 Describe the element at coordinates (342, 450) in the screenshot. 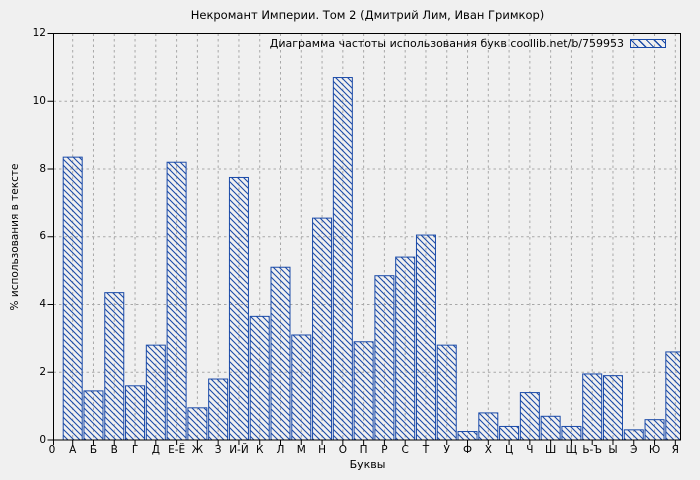

I see `x-tick-label-О: О` at that location.